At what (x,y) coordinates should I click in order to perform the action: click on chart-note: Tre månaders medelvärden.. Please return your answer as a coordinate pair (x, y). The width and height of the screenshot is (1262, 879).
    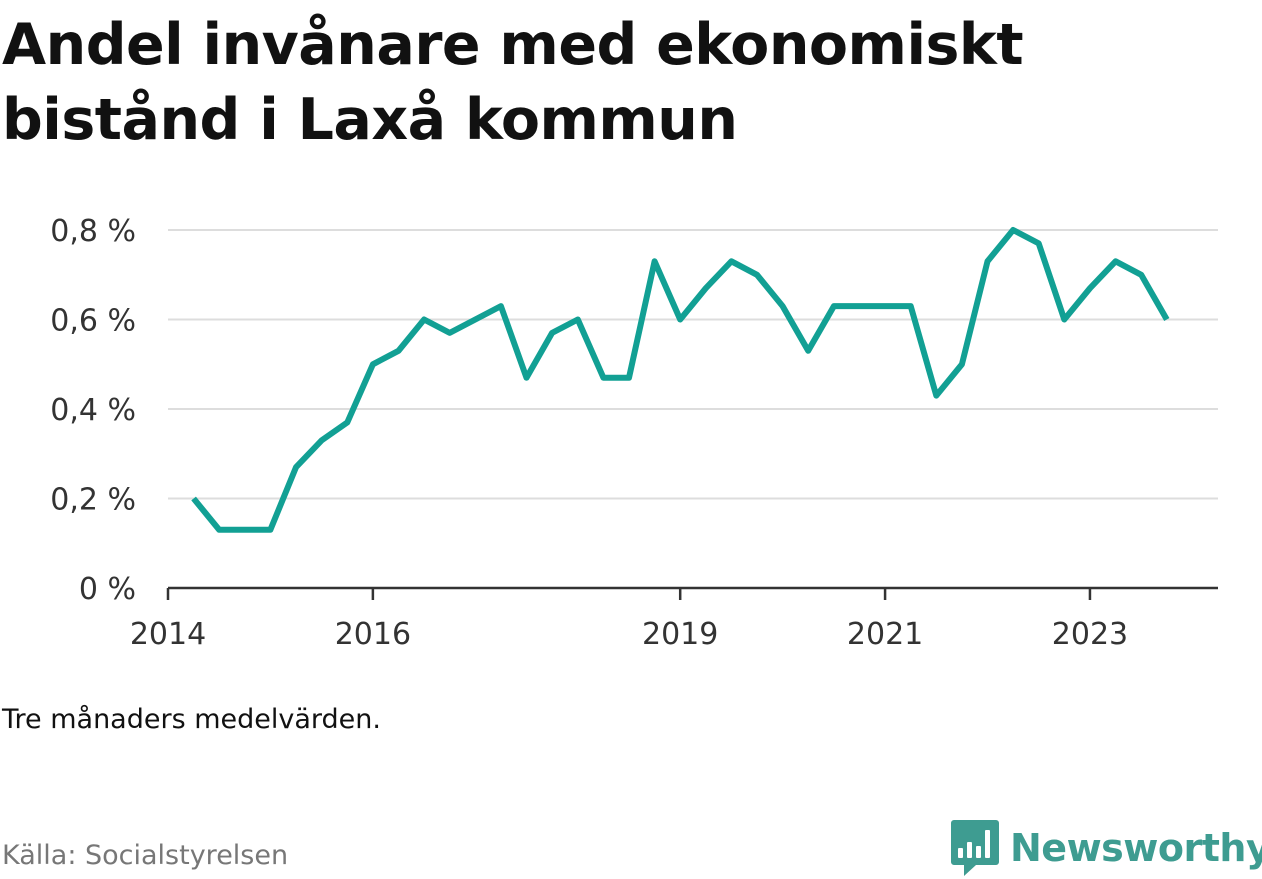
    Looking at the image, I should click on (191, 719).